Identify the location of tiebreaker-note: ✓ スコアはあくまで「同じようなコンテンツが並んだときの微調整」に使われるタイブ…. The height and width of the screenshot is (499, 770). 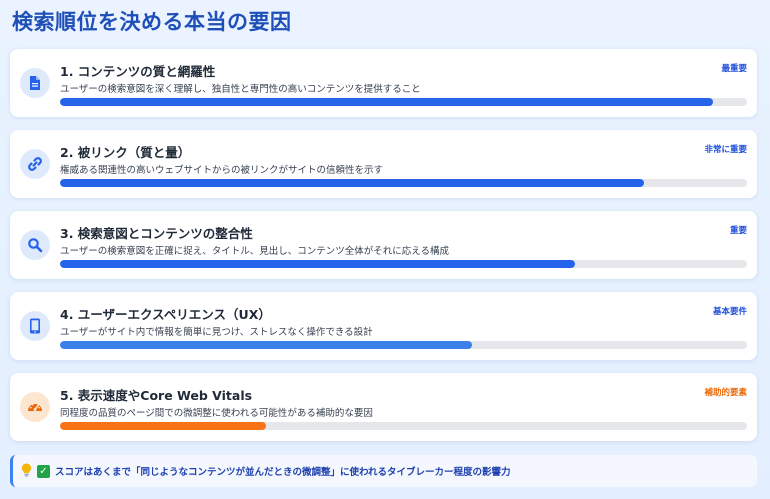
(383, 471).